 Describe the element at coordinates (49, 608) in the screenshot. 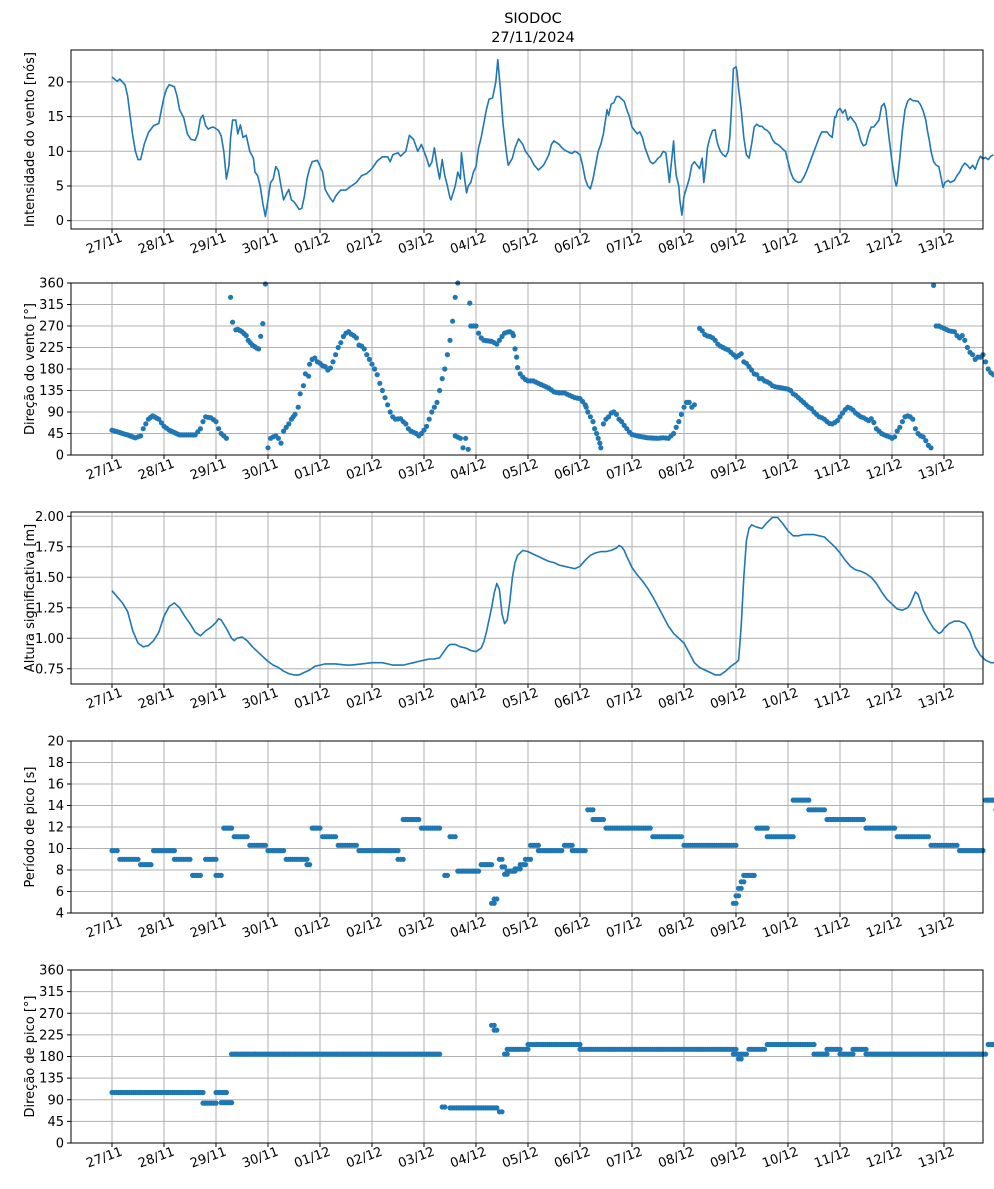

I see `y-tick-label: 1.25` at that location.